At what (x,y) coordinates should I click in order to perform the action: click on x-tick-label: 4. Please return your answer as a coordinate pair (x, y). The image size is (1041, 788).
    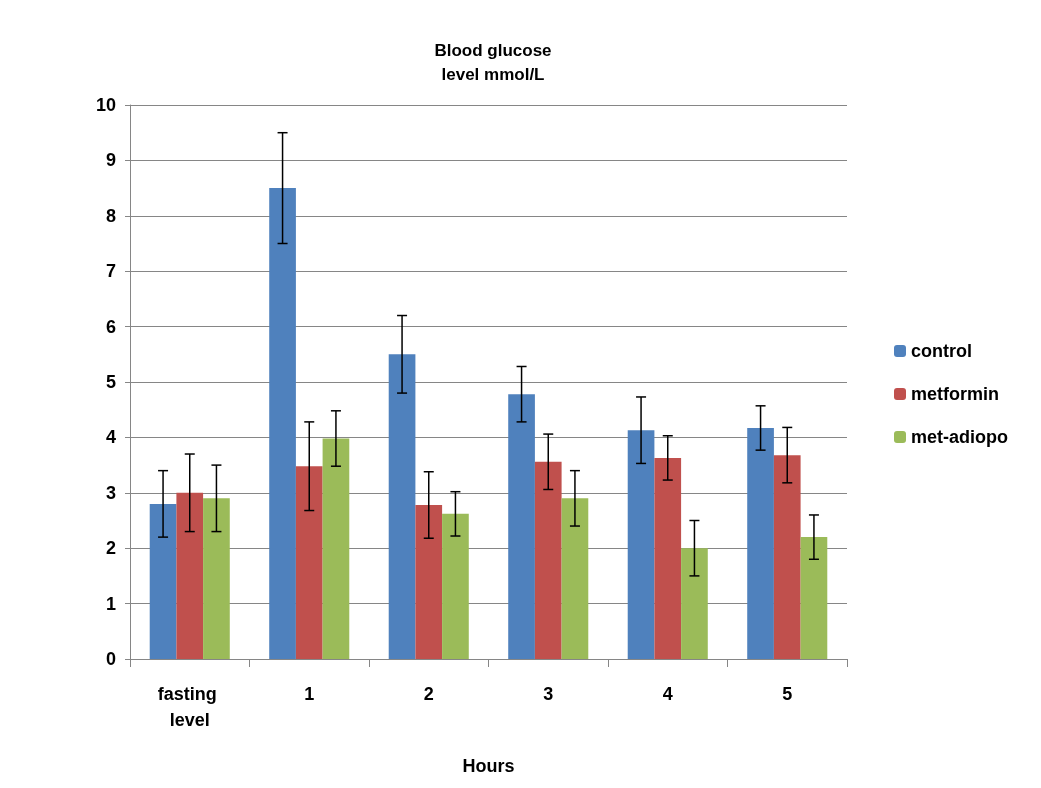
    Looking at the image, I should click on (667, 694).